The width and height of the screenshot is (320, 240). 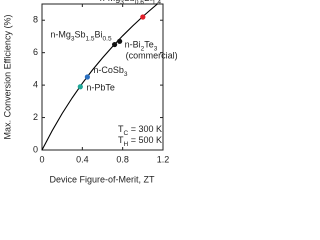 What do you see at coordinates (102, 179) in the screenshot?
I see `x-axis-label: Device Figure-of-Merit, ZT` at bounding box center [102, 179].